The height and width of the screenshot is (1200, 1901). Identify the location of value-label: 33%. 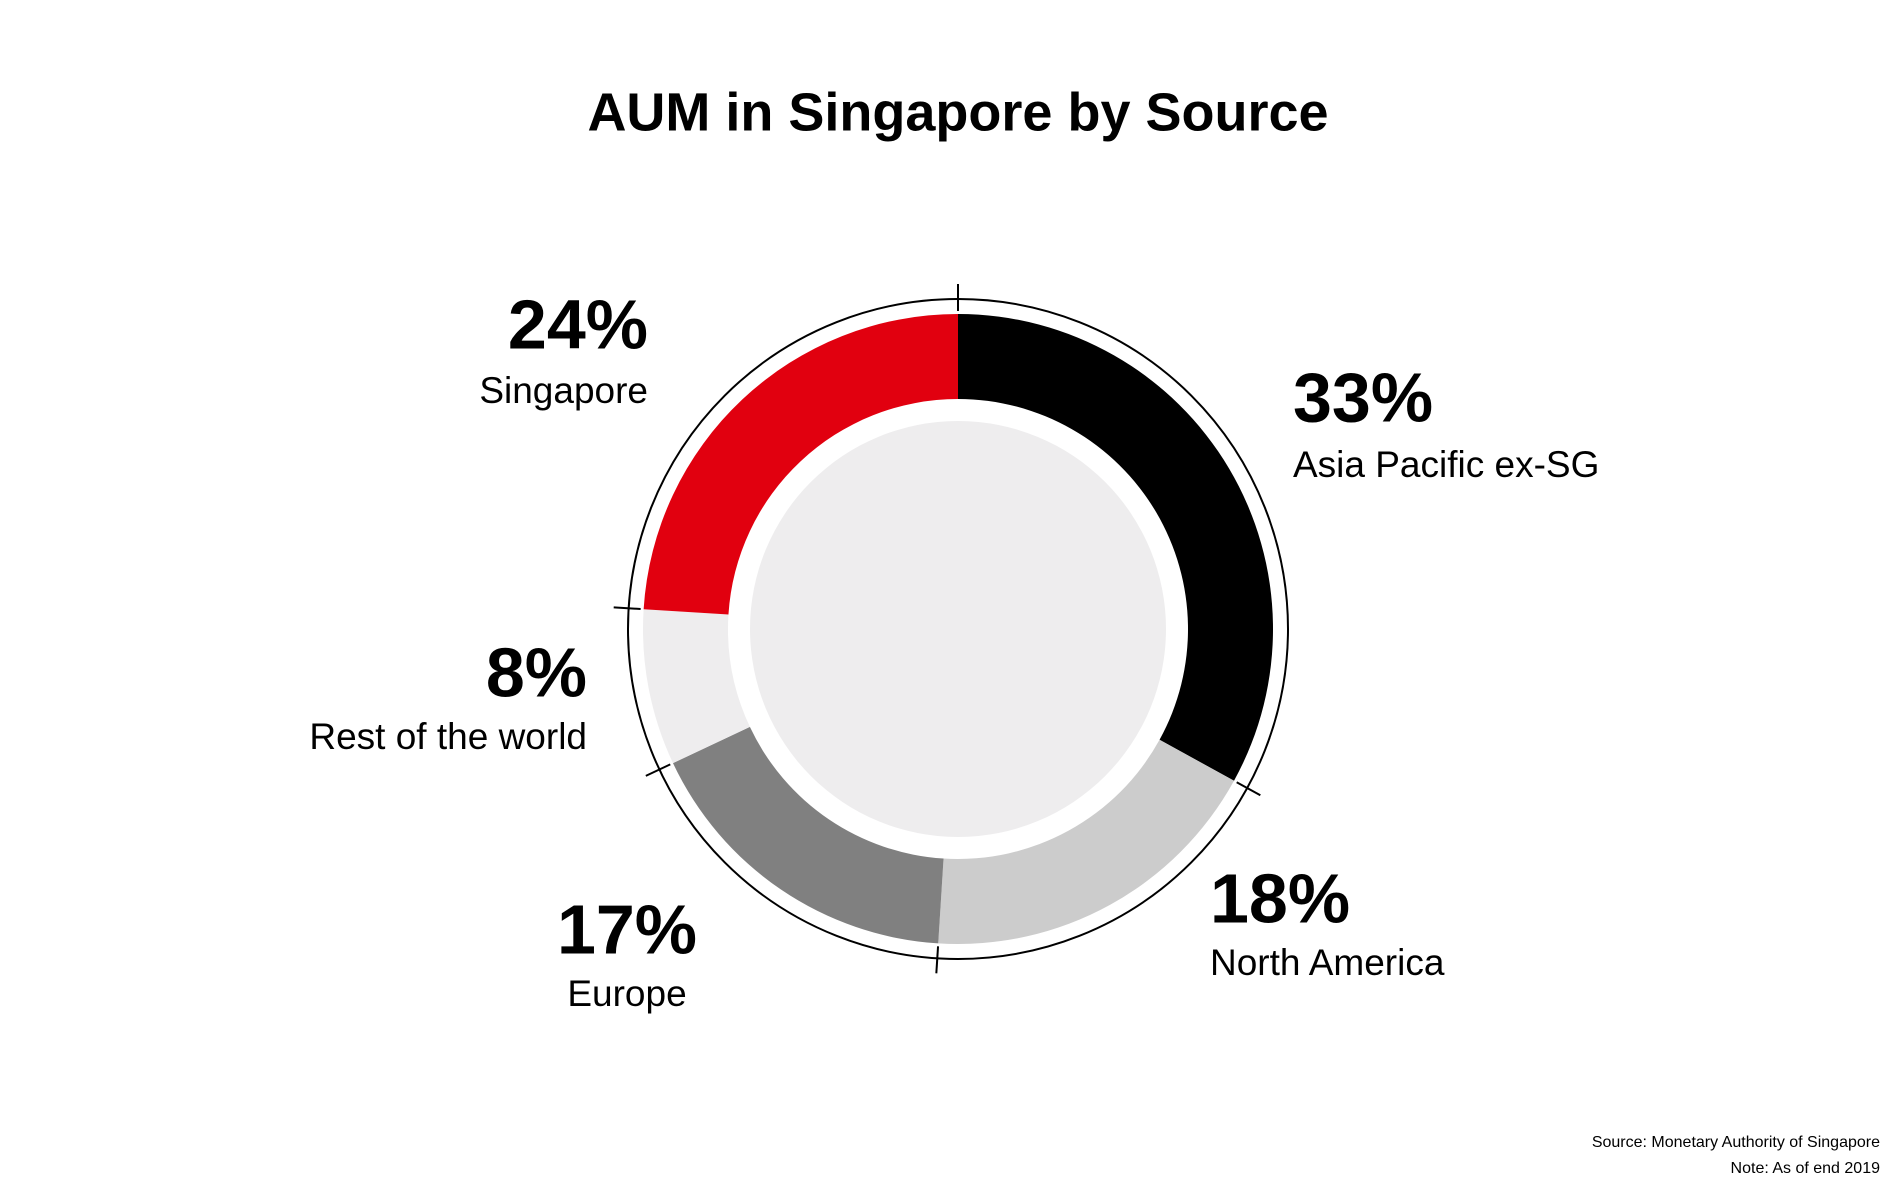
(1363, 397).